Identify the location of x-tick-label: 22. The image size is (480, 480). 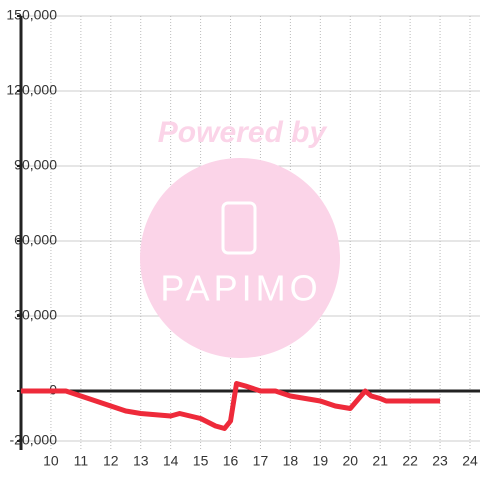
(410, 461).